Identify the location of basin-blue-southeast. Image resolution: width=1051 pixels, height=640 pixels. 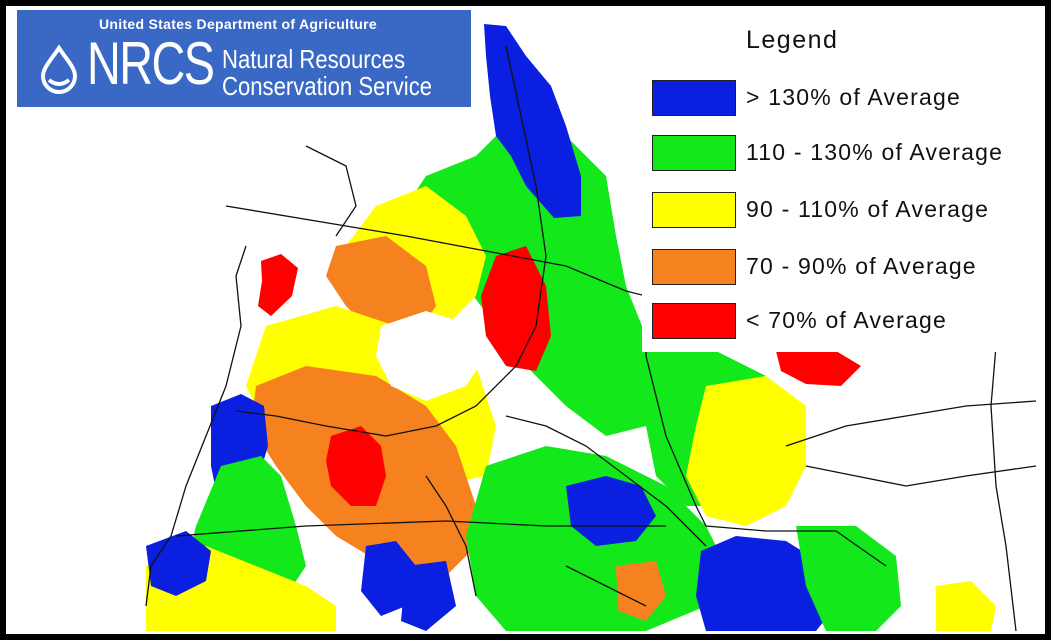
(766, 583).